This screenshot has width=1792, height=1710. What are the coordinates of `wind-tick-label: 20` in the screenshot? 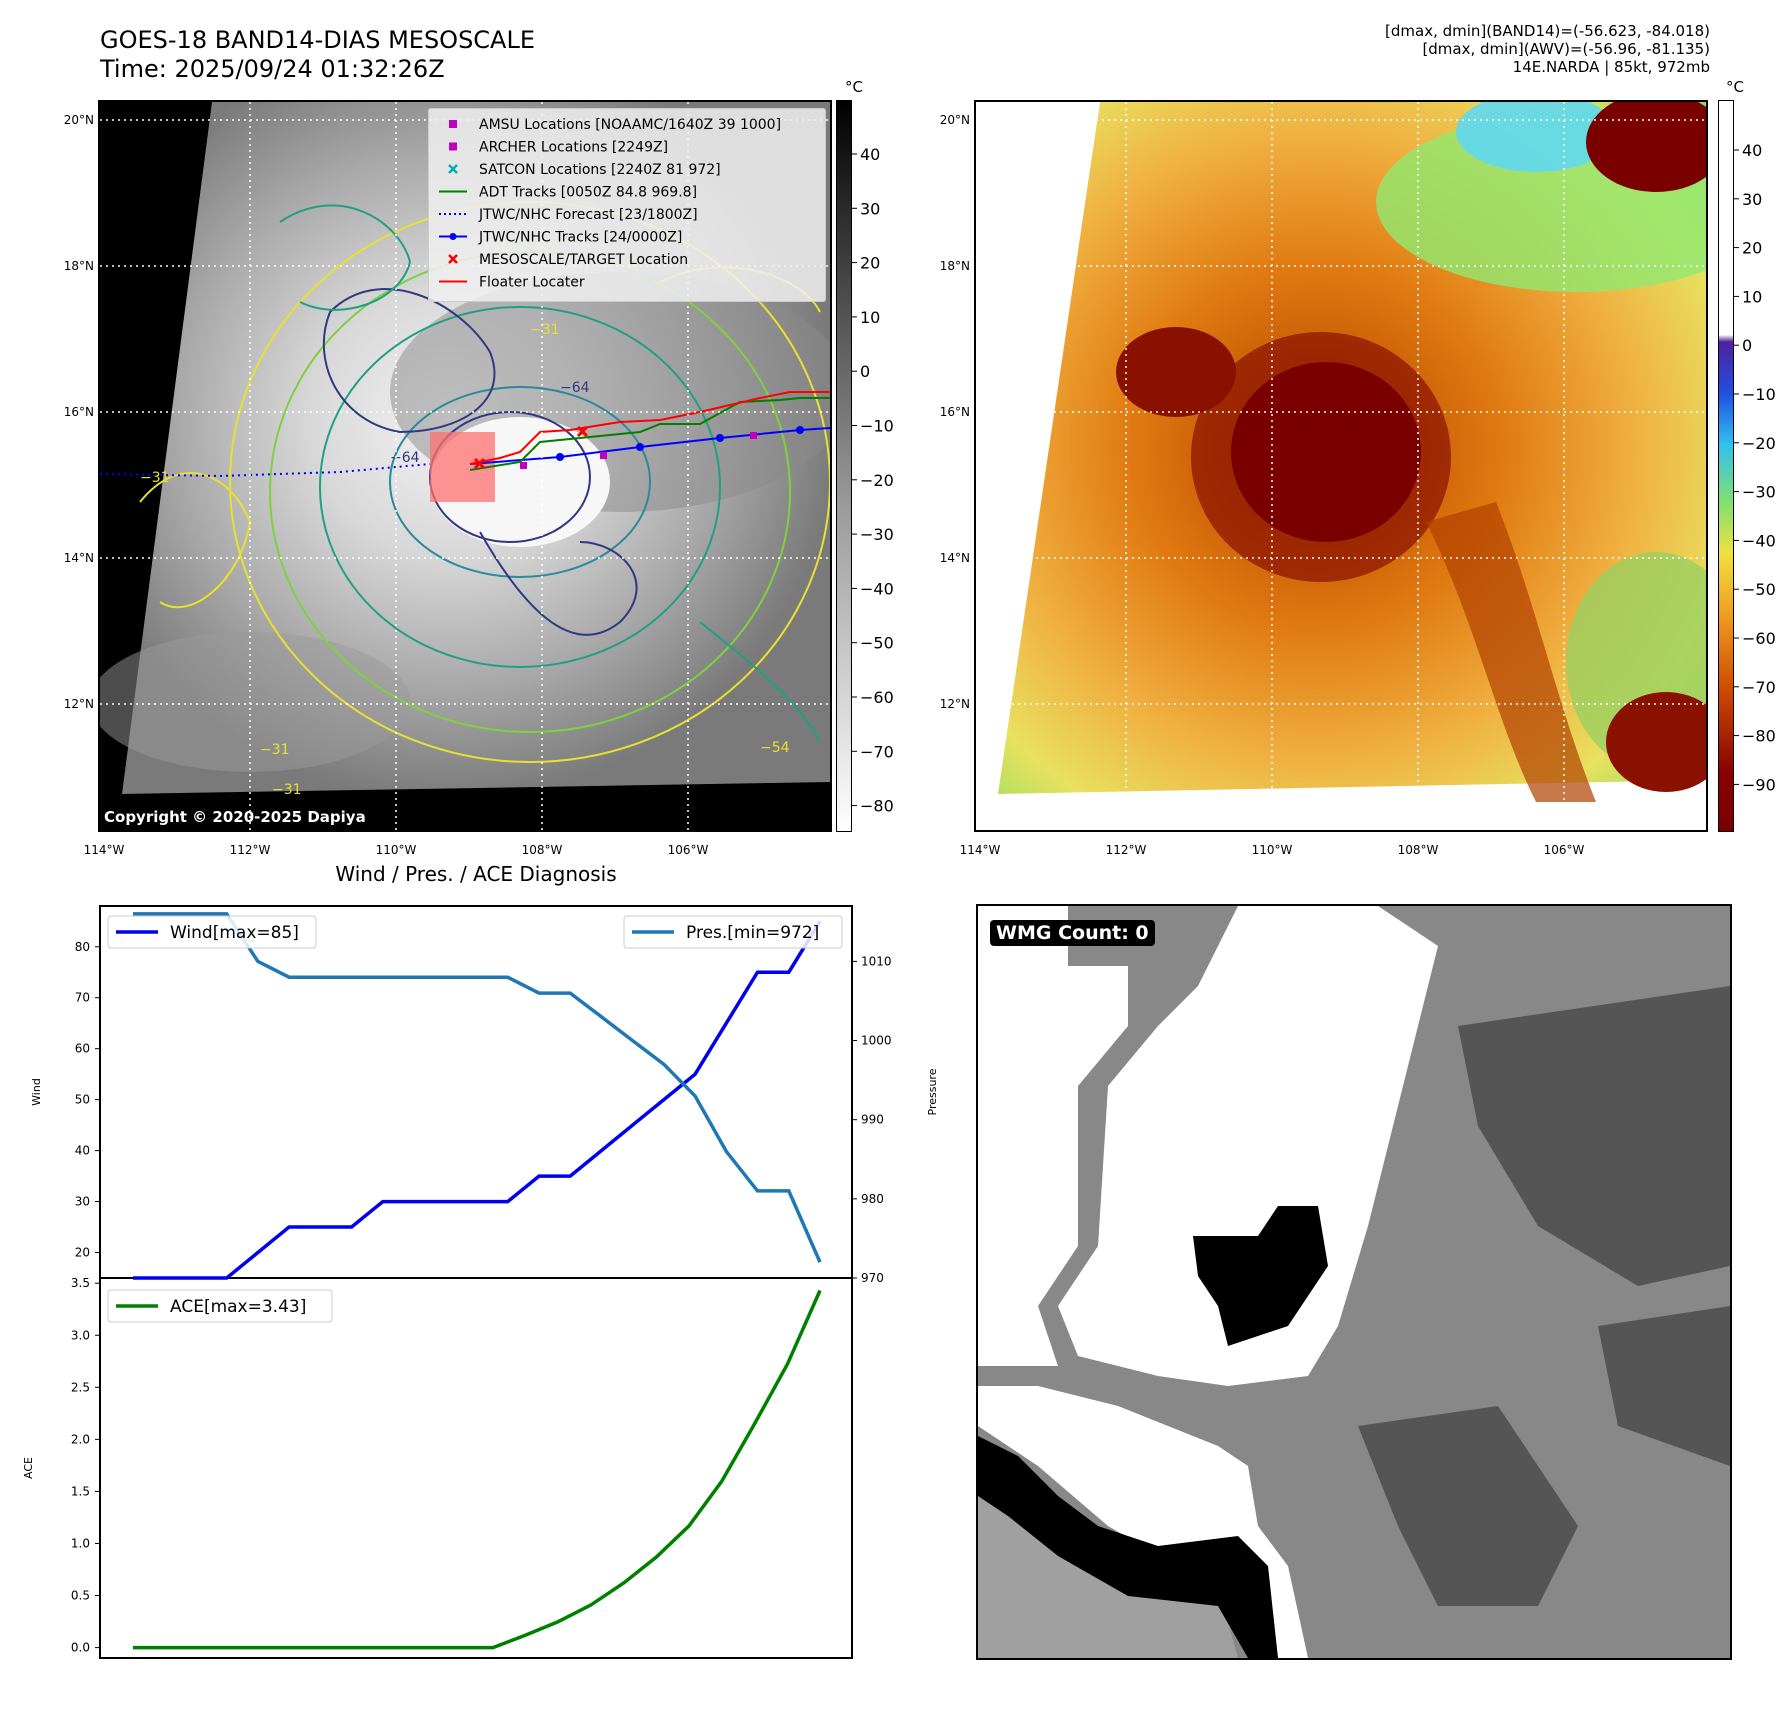 It's located at (82, 1253).